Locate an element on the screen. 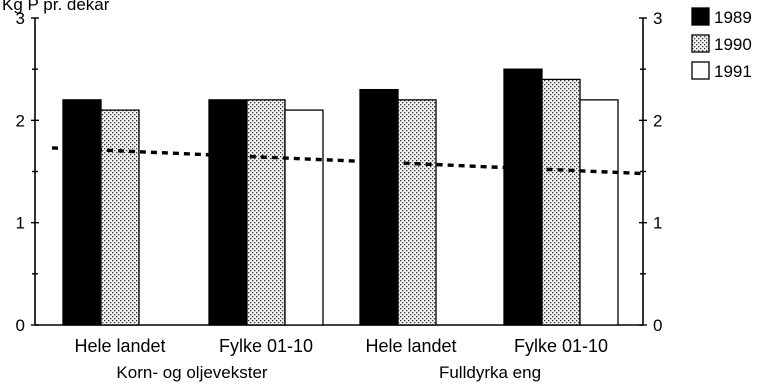 The width and height of the screenshot is (767, 384). group-label: Korn- og oljevekster is located at coordinates (192, 372).